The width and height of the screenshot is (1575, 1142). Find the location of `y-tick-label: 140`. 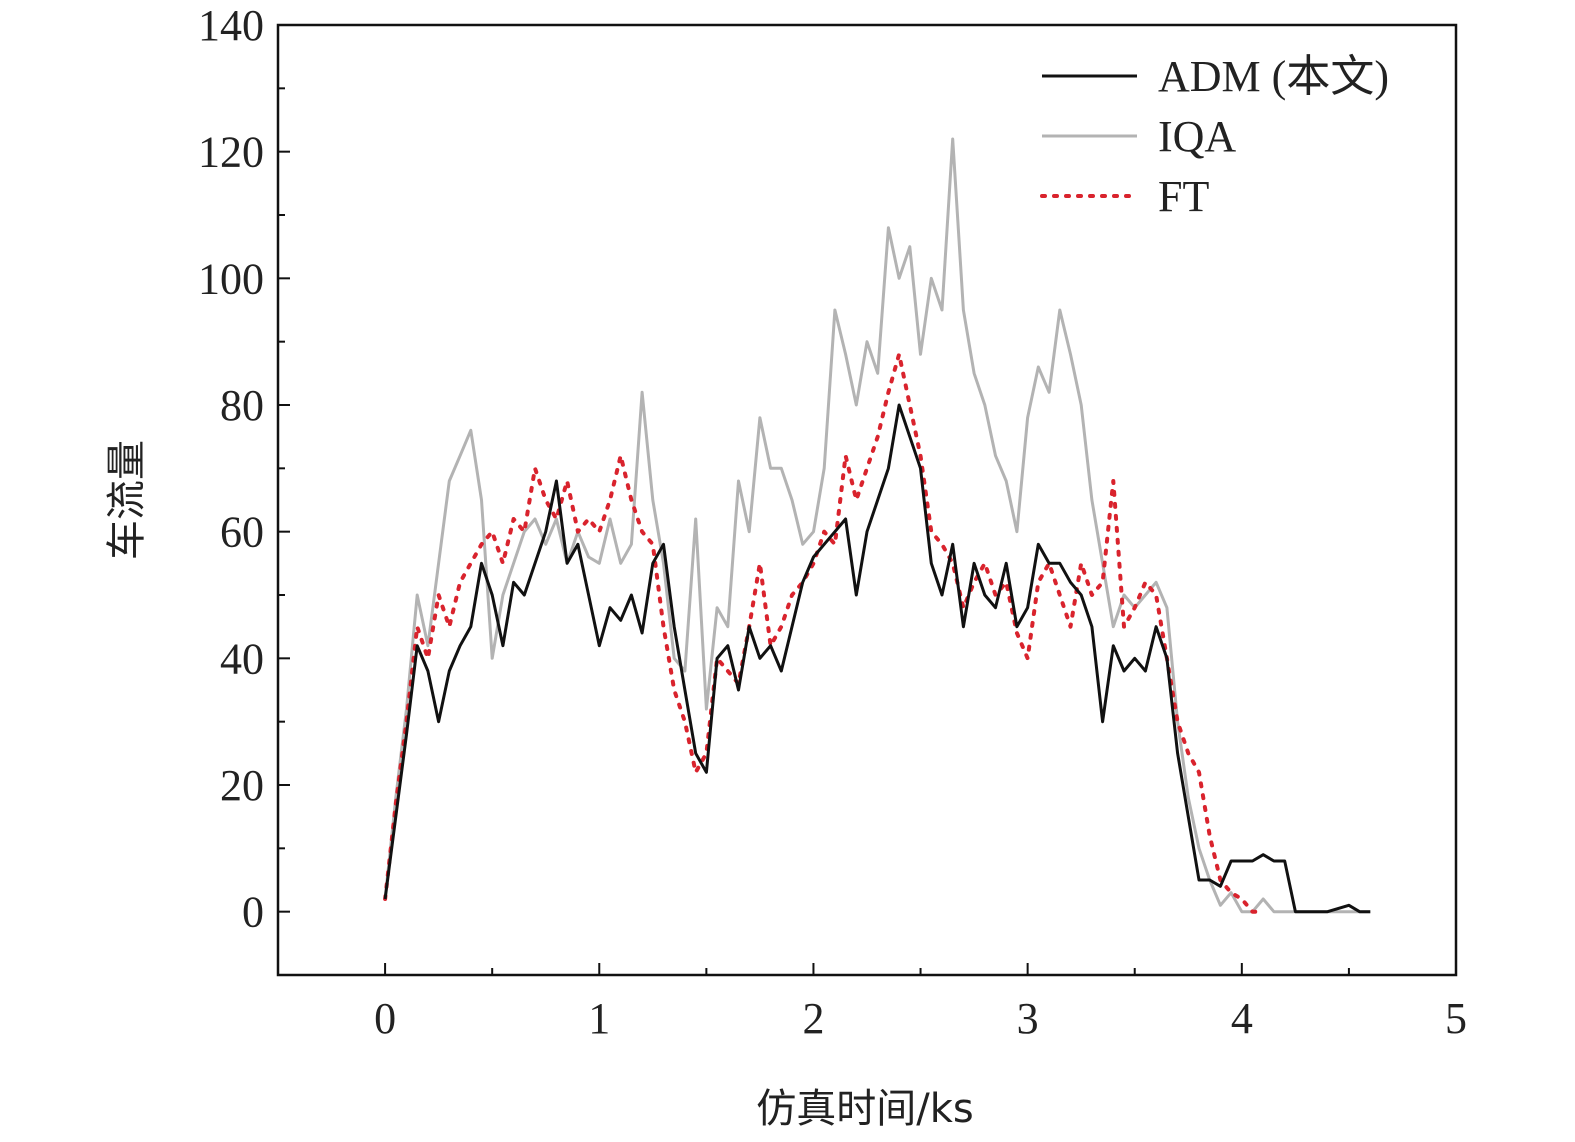

y-tick-label: 140 is located at coordinates (231, 25).